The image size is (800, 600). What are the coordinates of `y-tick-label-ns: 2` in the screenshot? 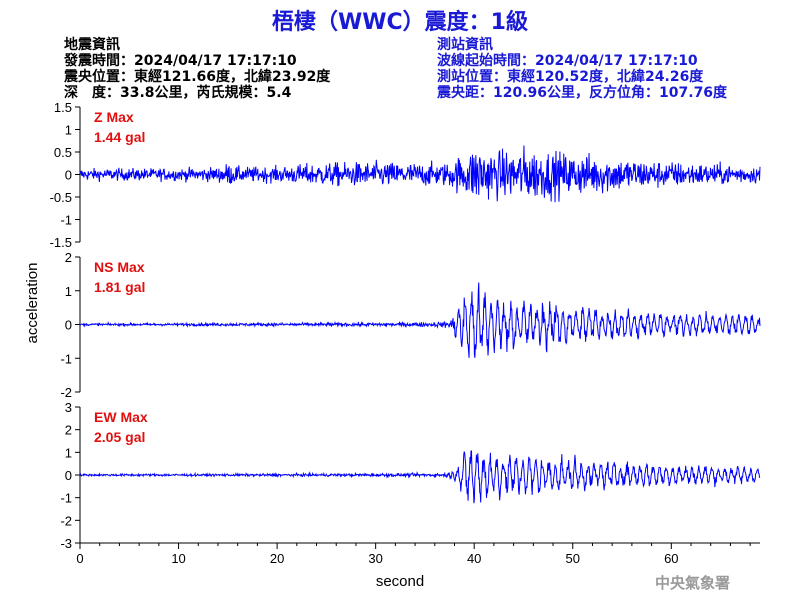 It's located at (68, 257).